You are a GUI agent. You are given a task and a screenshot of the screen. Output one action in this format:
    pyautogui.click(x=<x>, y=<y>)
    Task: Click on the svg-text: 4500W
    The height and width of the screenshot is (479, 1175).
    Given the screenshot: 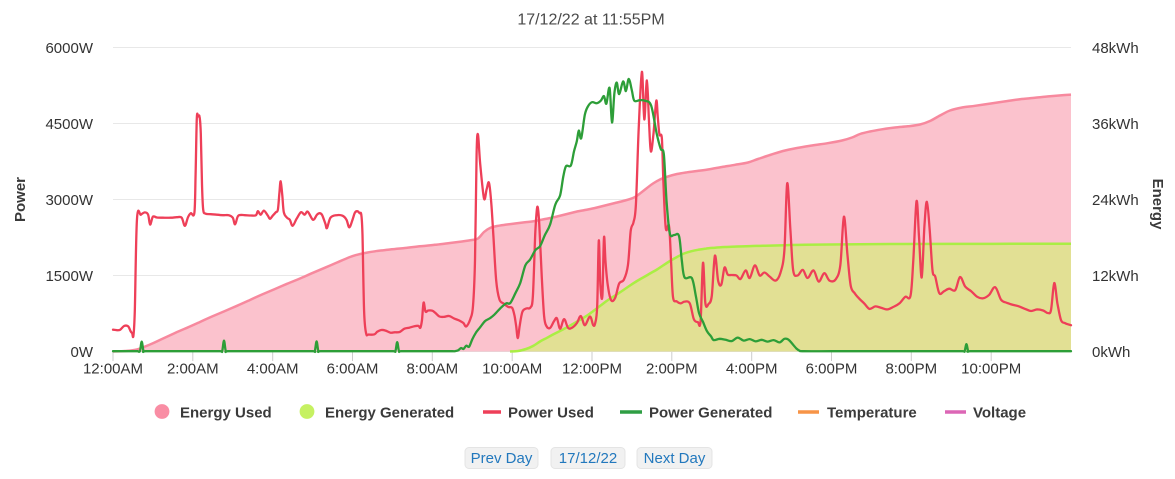 What is the action you would take?
    pyautogui.click(x=69, y=124)
    